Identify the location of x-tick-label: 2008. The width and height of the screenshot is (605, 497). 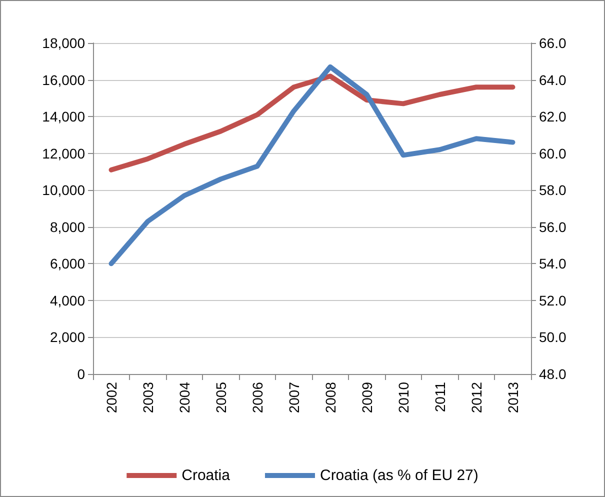
(330, 398).